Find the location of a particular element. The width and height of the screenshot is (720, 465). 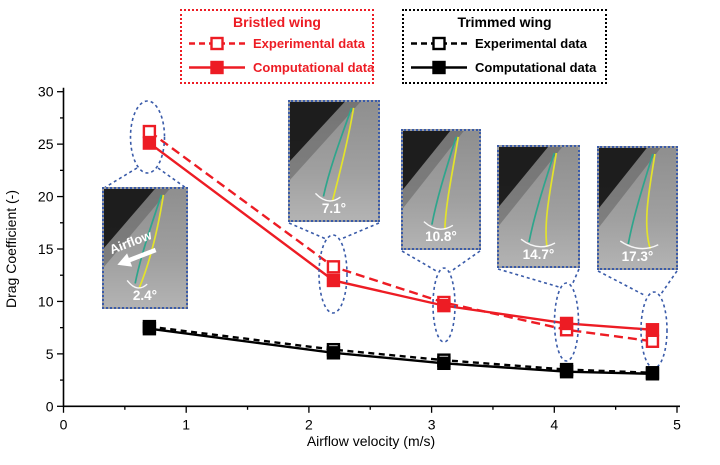

airflow-arrow-shaft is located at coordinates (142, 255).